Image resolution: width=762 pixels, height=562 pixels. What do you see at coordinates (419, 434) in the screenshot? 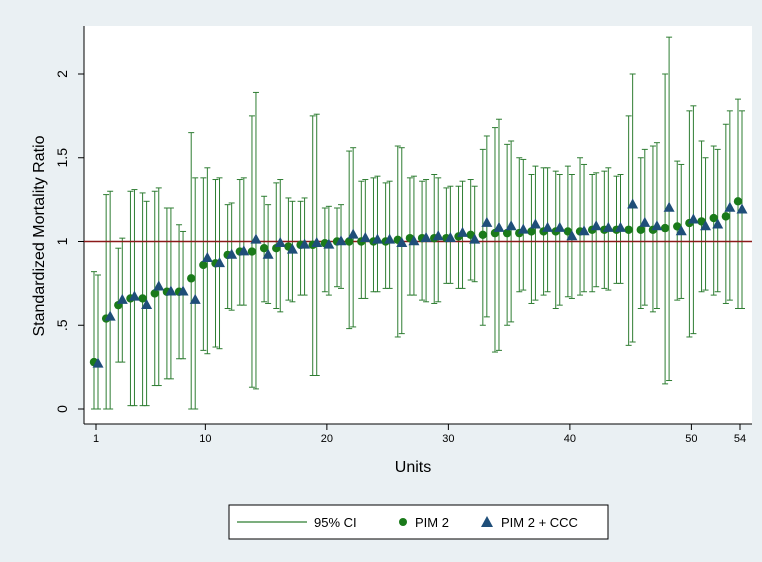
I see `x-ticks: 1 10 20 30 40 50 54` at bounding box center [419, 434].